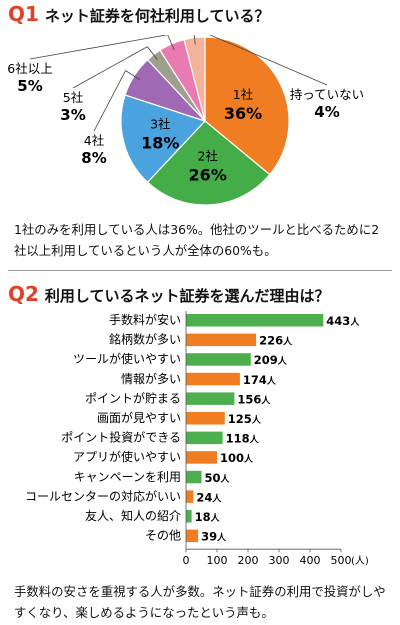 Image resolution: width=400 pixels, height=625 pixels. I want to click on x-tick-label: 500, so click(341, 560).